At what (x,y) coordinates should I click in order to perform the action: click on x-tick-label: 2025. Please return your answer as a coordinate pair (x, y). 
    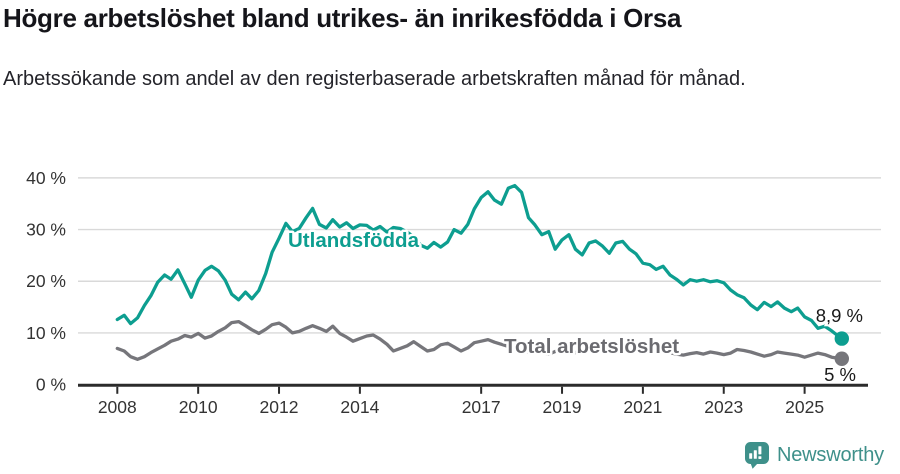
    Looking at the image, I should click on (804, 407).